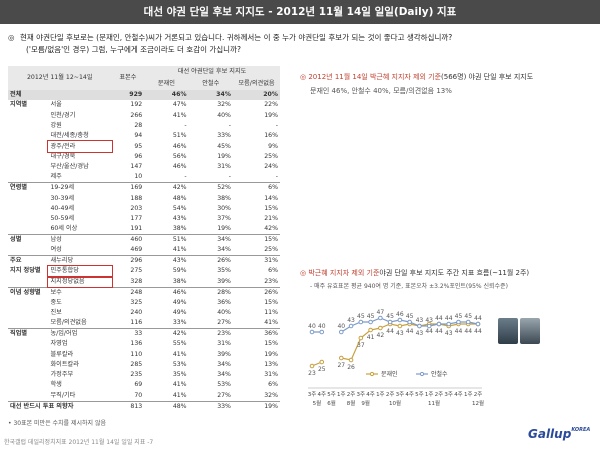  I want to click on x-tick-label: 5주, so click(331, 394).